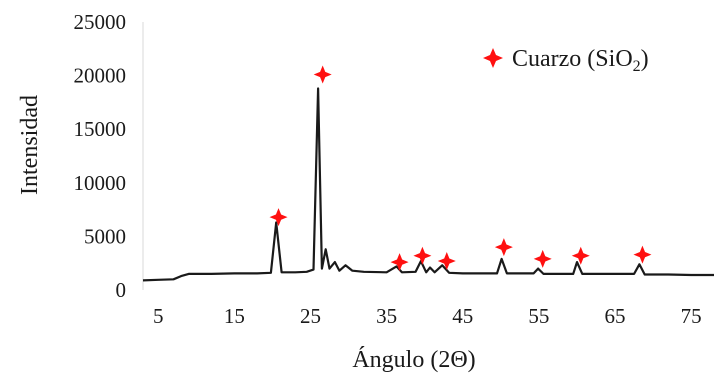 The height and width of the screenshot is (379, 714). Describe the element at coordinates (637, 66) in the screenshot. I see `legend-label-subscript: 2` at that location.